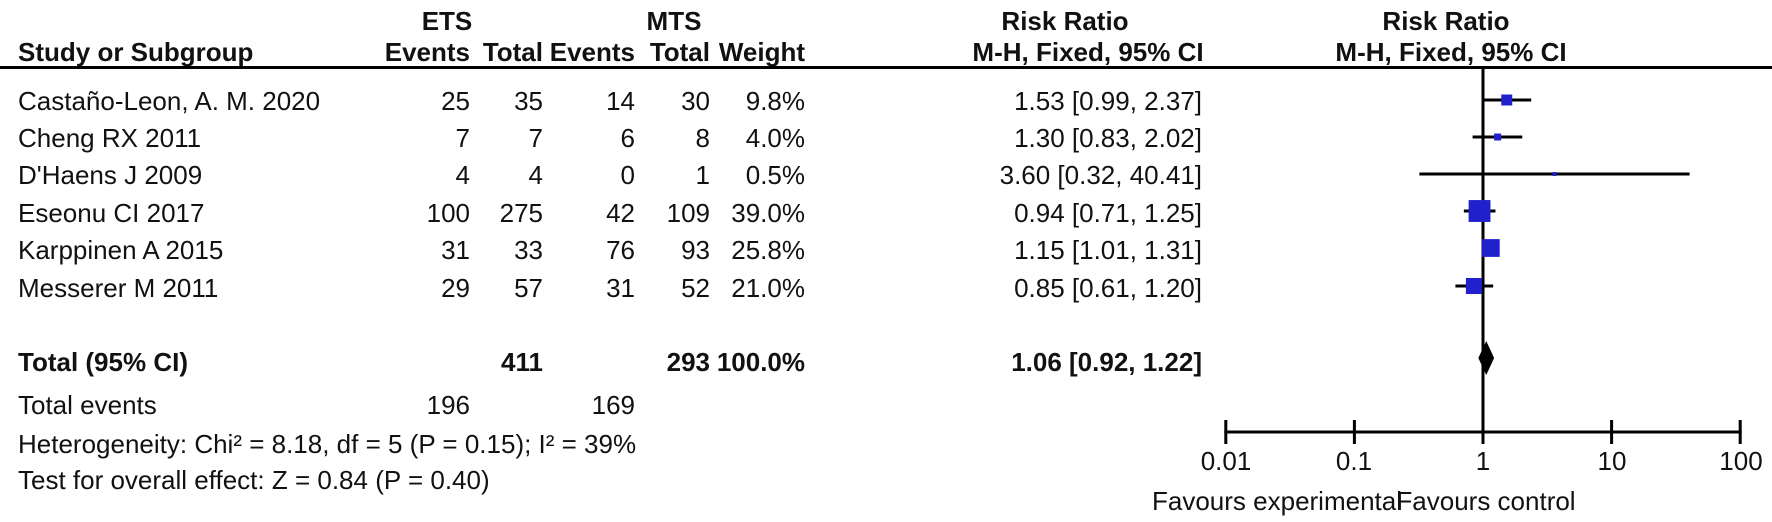 Image resolution: width=1772 pixels, height=522 pixels. I want to click on group1-header: ETS, so click(447, 21).